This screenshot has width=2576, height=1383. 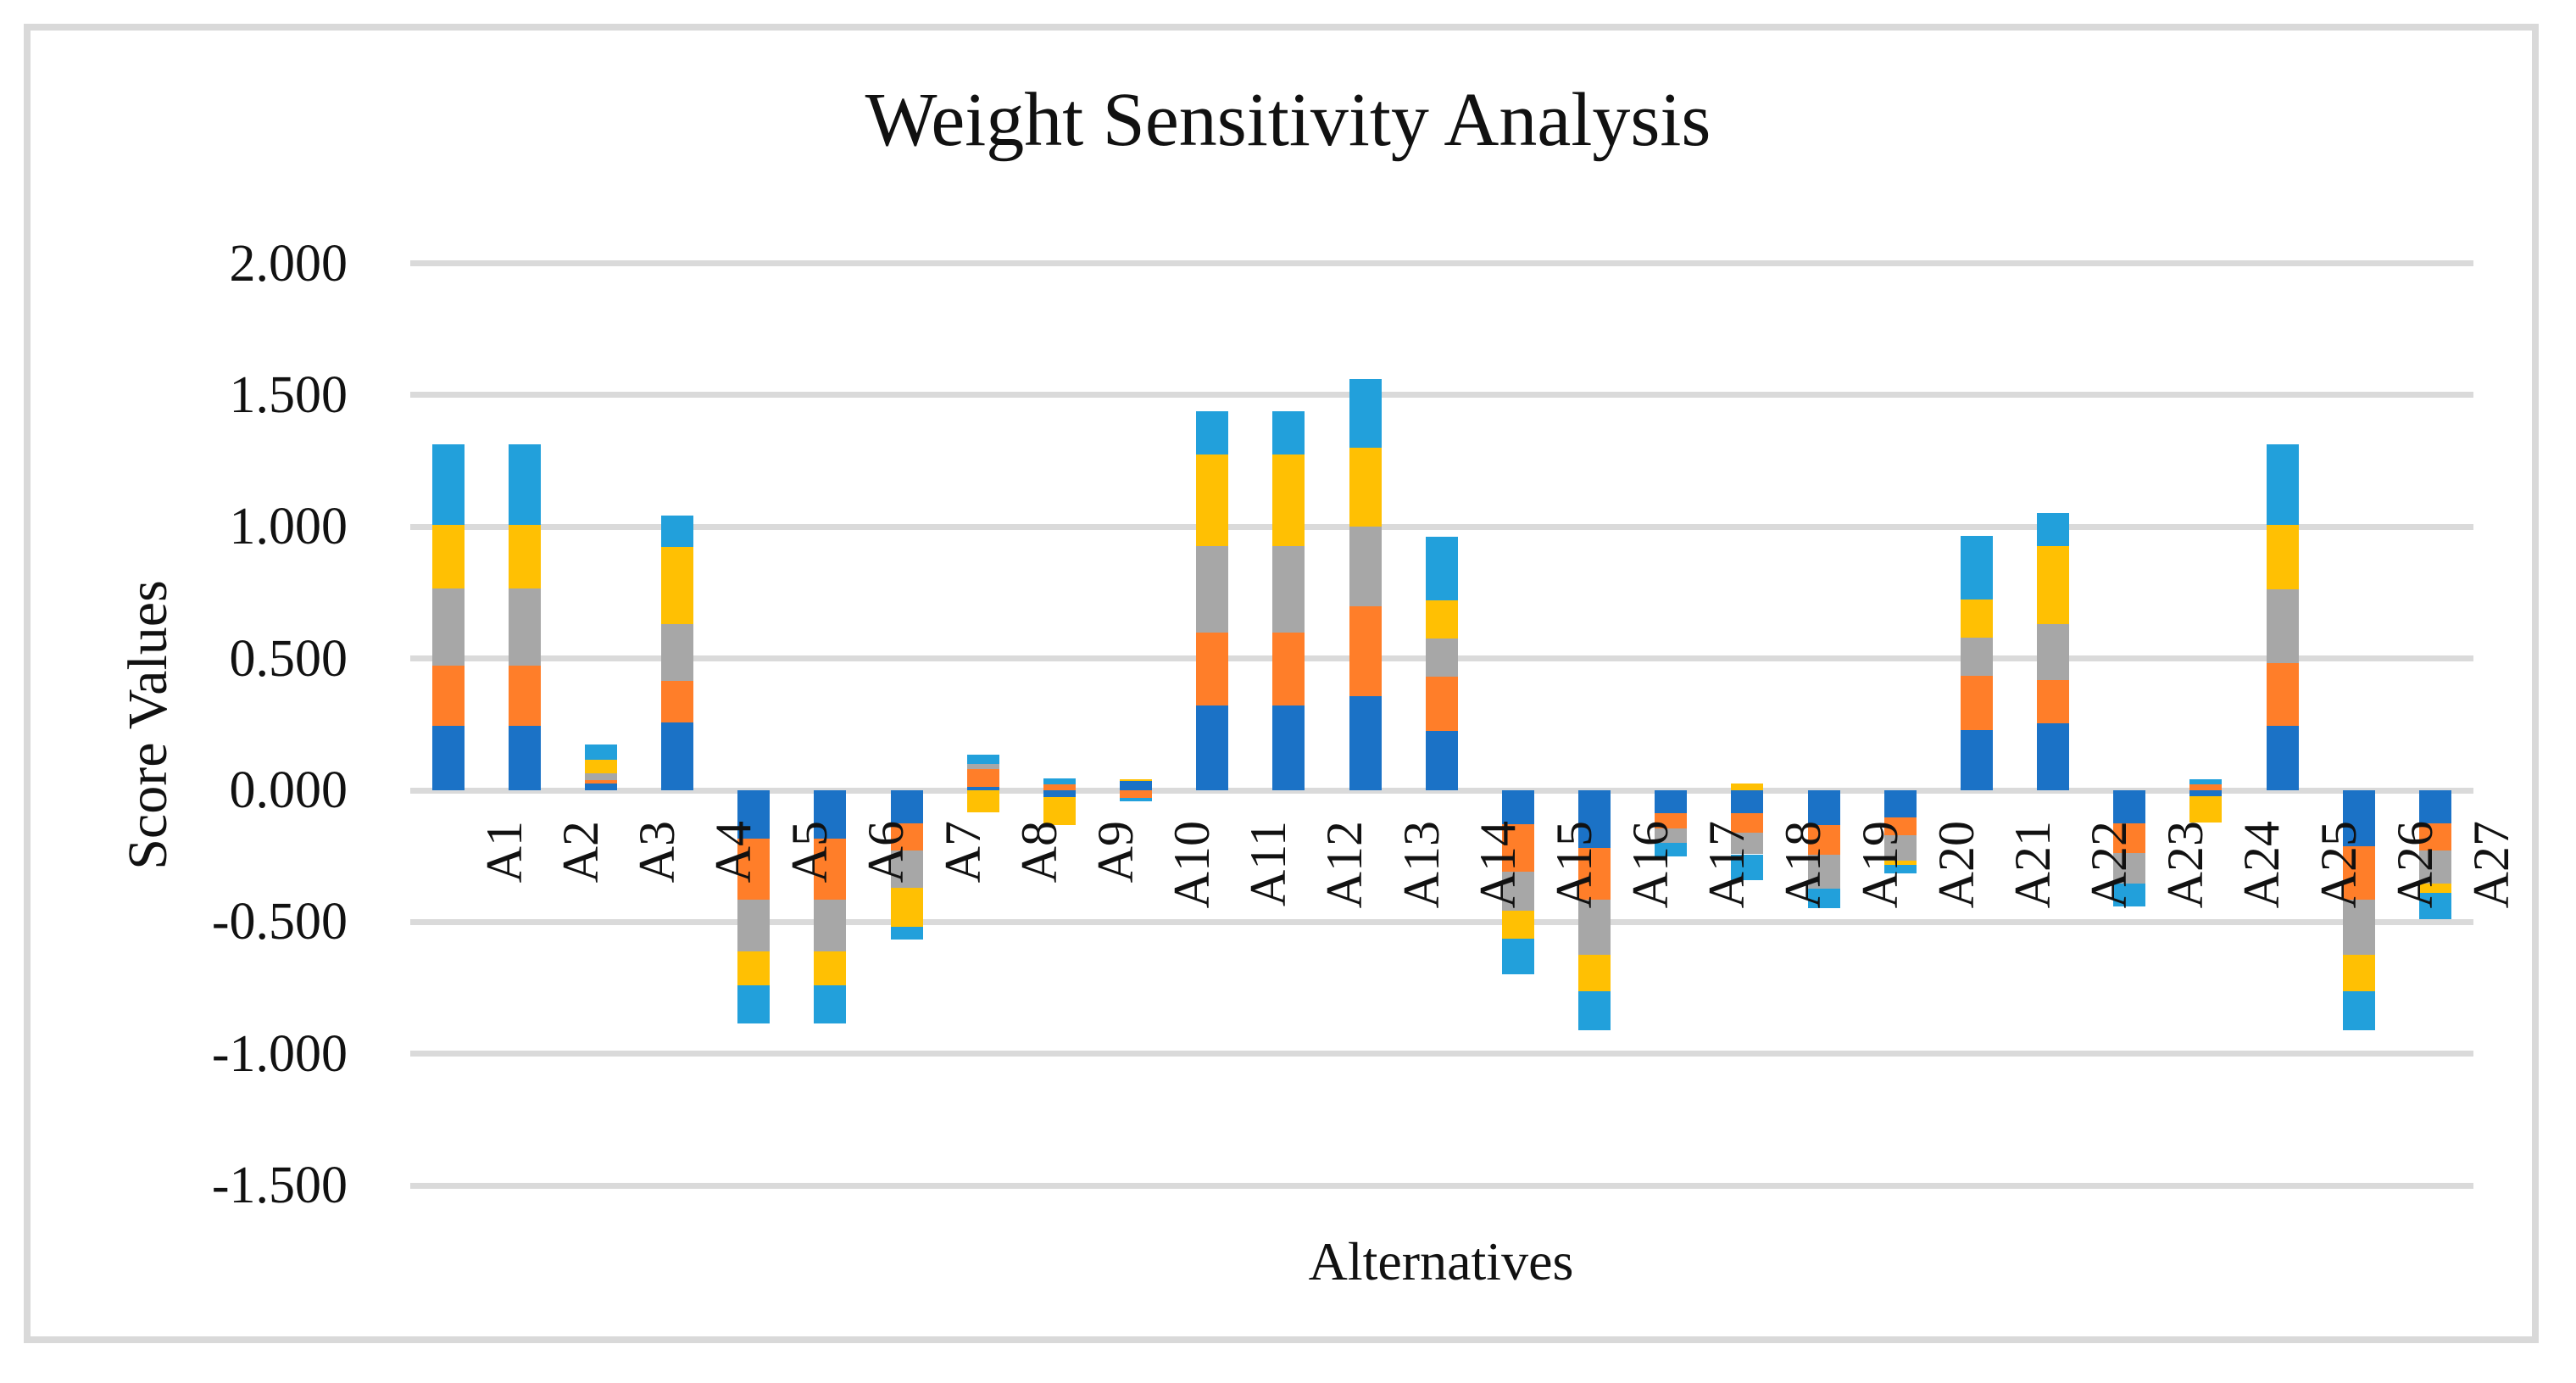 What do you see at coordinates (2358, 872) in the screenshot?
I see `bar-A26-segment-orange` at bounding box center [2358, 872].